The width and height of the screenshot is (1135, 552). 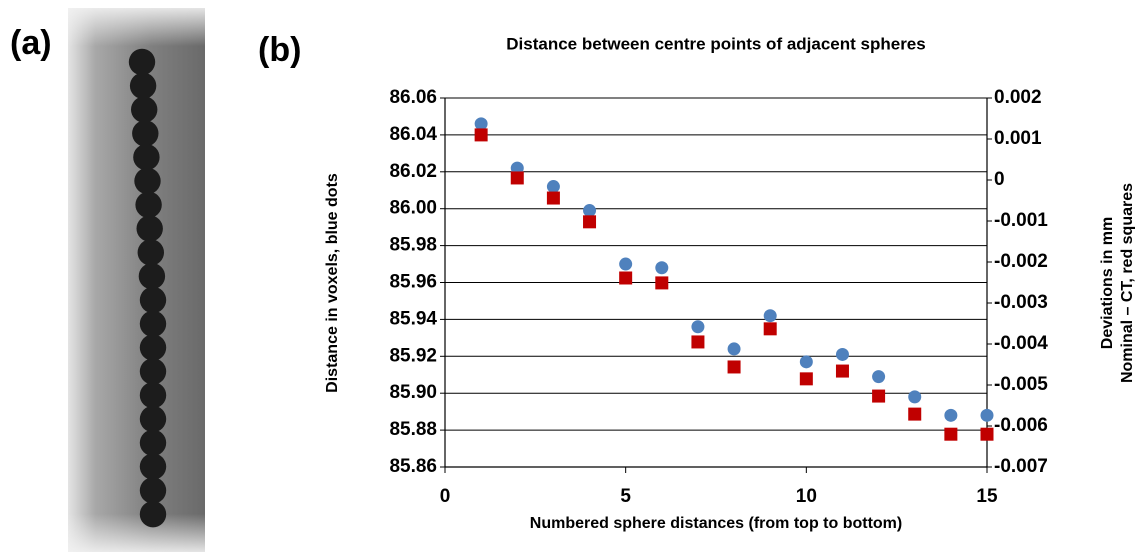 I want to click on y2-tick-label: -0.002, so click(x=1021, y=261).